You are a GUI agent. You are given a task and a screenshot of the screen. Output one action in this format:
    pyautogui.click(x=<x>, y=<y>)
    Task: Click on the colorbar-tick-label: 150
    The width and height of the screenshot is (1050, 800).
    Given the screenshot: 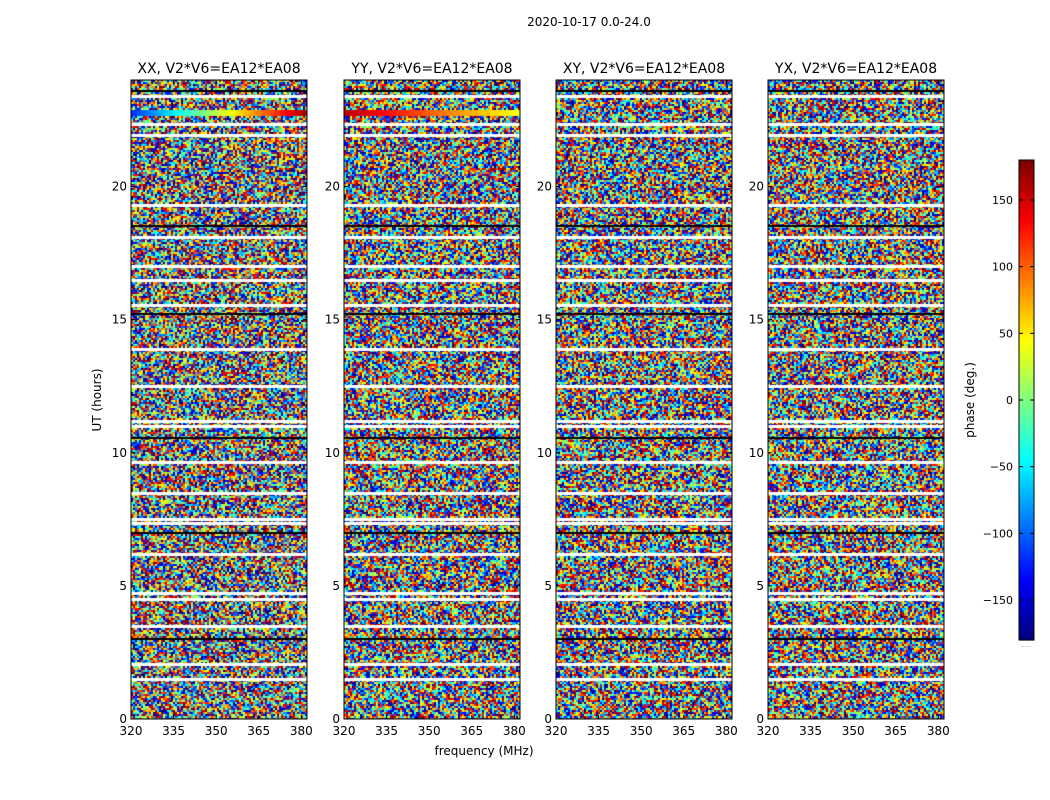 What is the action you would take?
    pyautogui.click(x=1002, y=200)
    